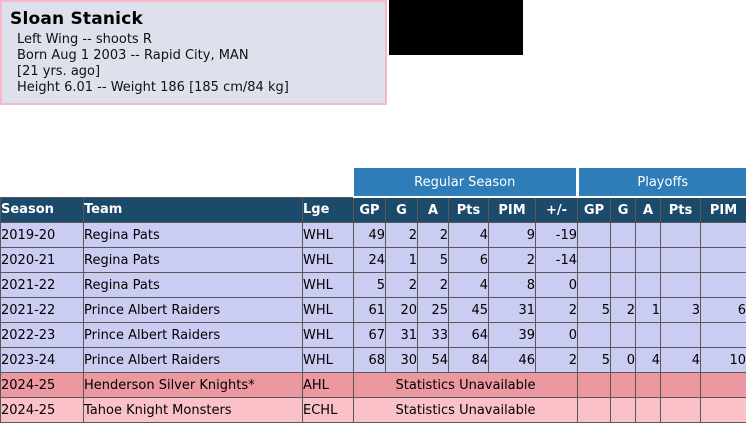 The height and width of the screenshot is (428, 746). I want to click on player-height-weight-line: Height 6.01 -- Weight 186 [185 cm/84 kg], so click(153, 87).